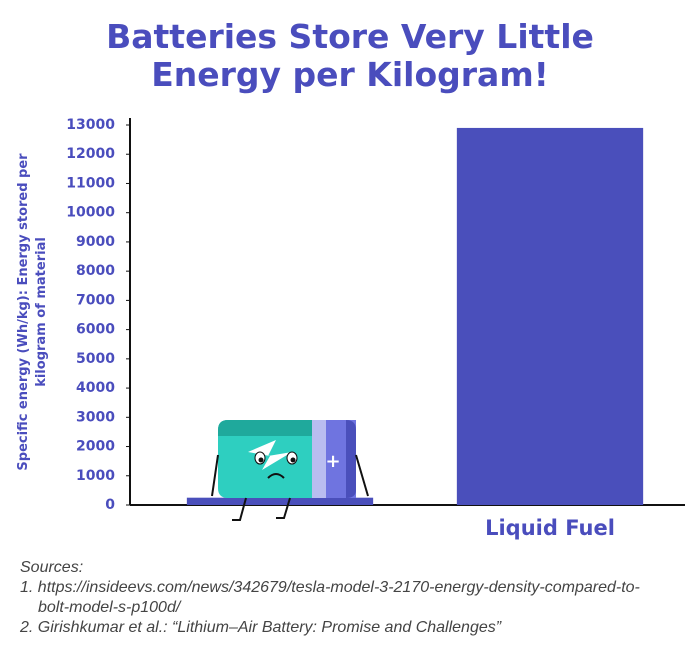 Image resolution: width=700 pixels, height=663 pixels. Describe the element at coordinates (95, 242) in the screenshot. I see `y-tick-label: 9000` at that location.